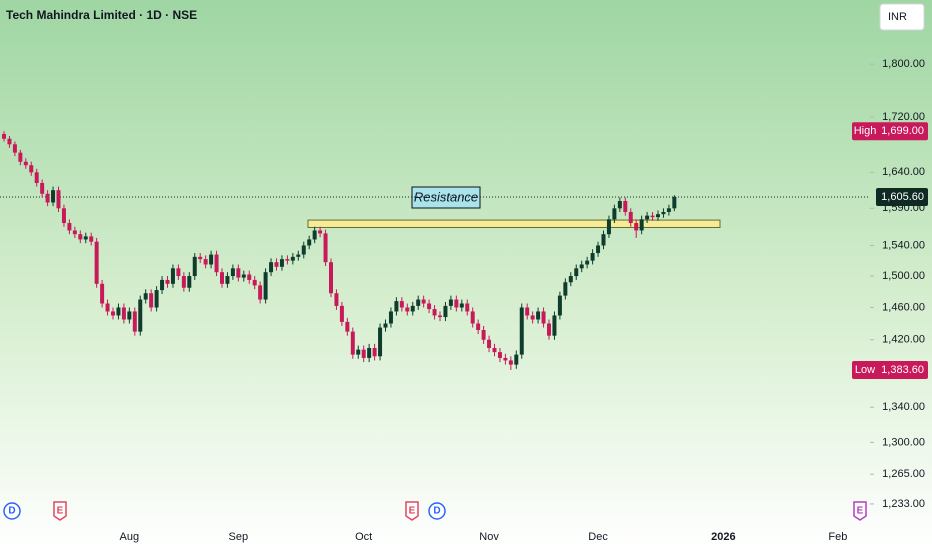 This screenshot has width=932, height=550. I want to click on currency-box, so click(902, 17).